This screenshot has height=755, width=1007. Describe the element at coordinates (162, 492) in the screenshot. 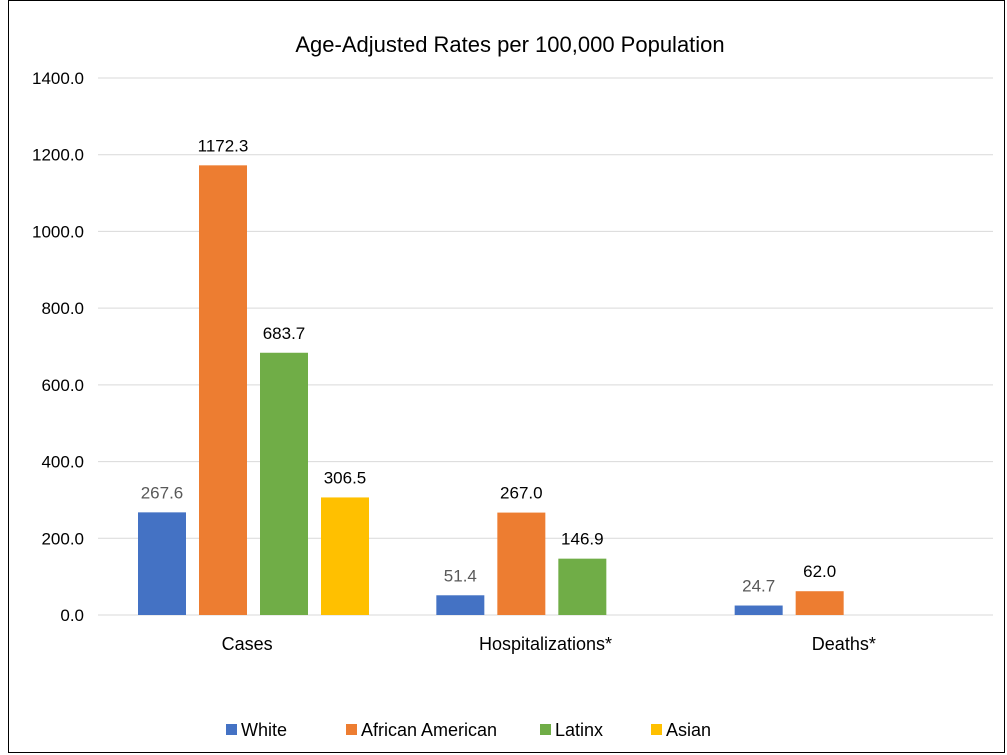

I see `data-label: 267.6` at that location.